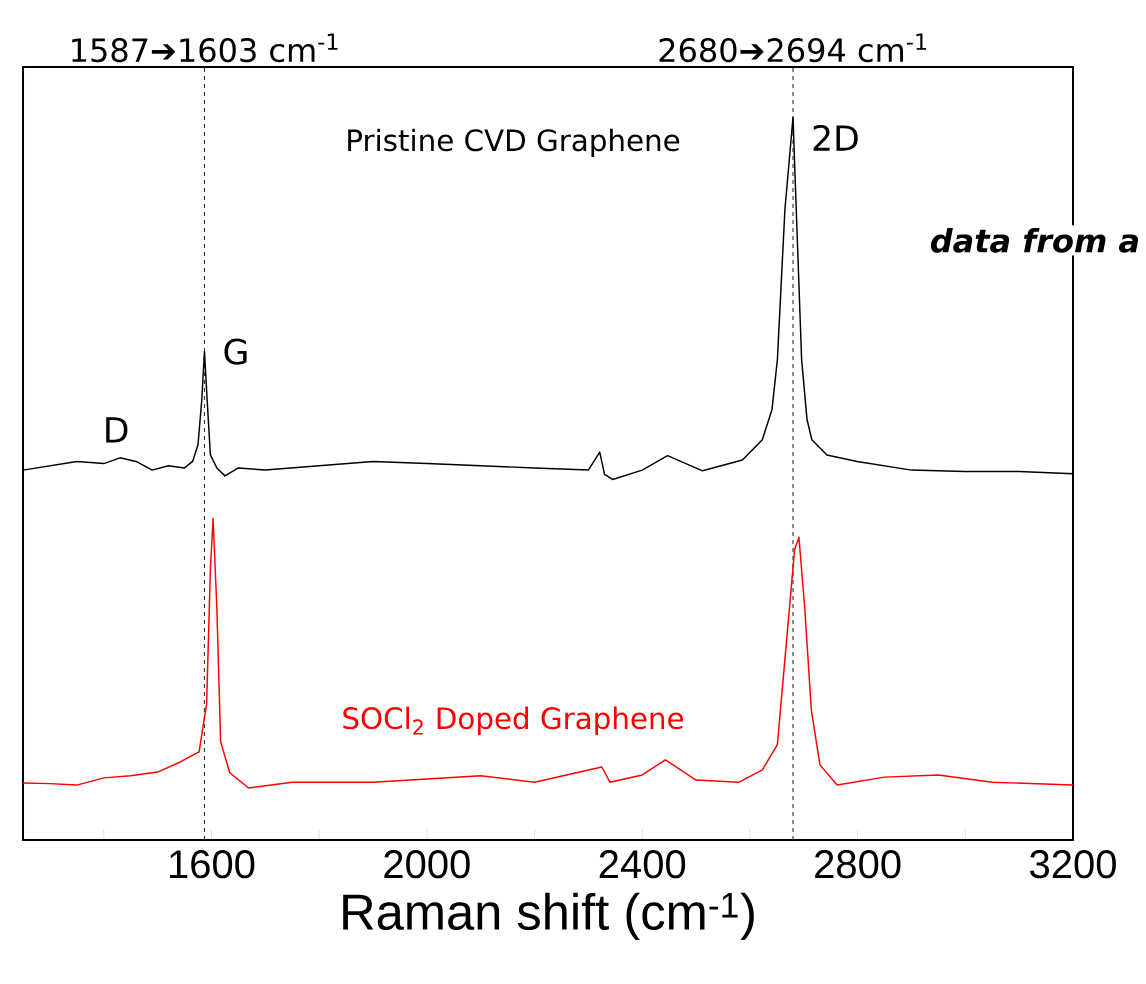 Image resolution: width=1146 pixels, height=984 pixels. What do you see at coordinates (117, 430) in the screenshot?
I see `annotation: D` at bounding box center [117, 430].